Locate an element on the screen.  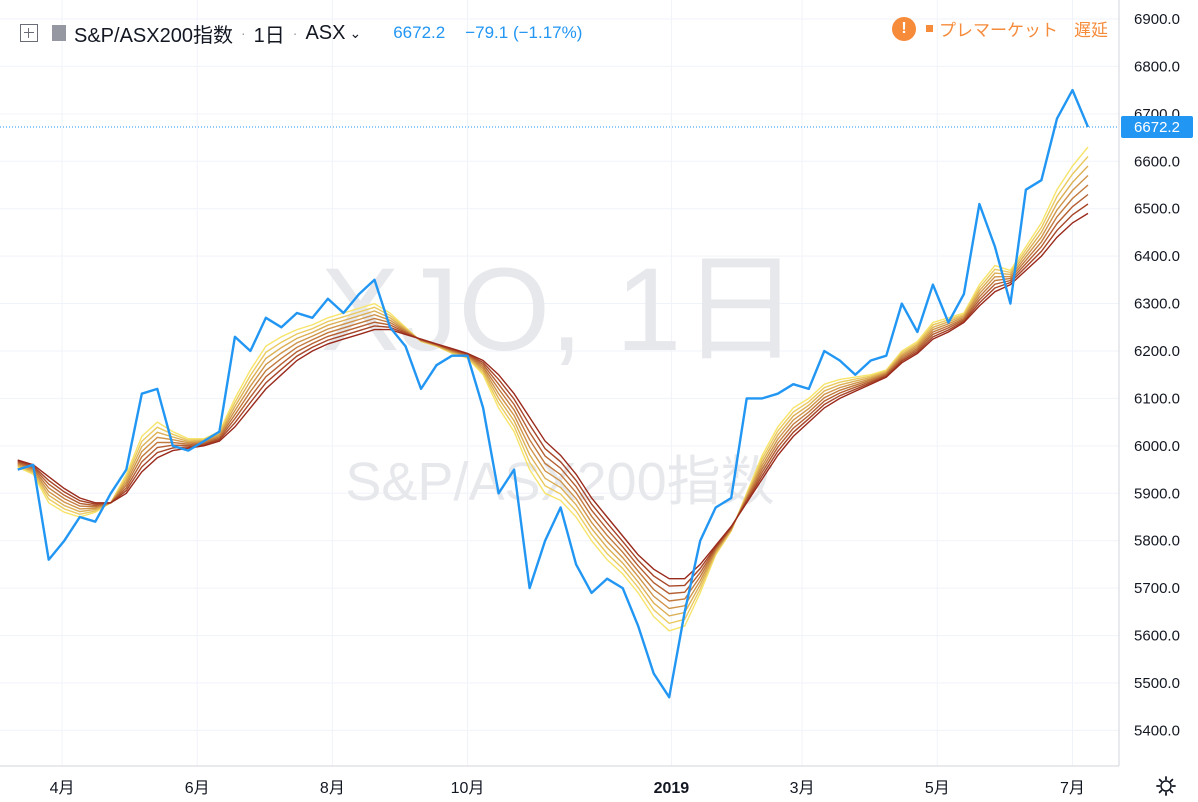
chevron-down-icon: ⌄ is located at coordinates (355, 32).